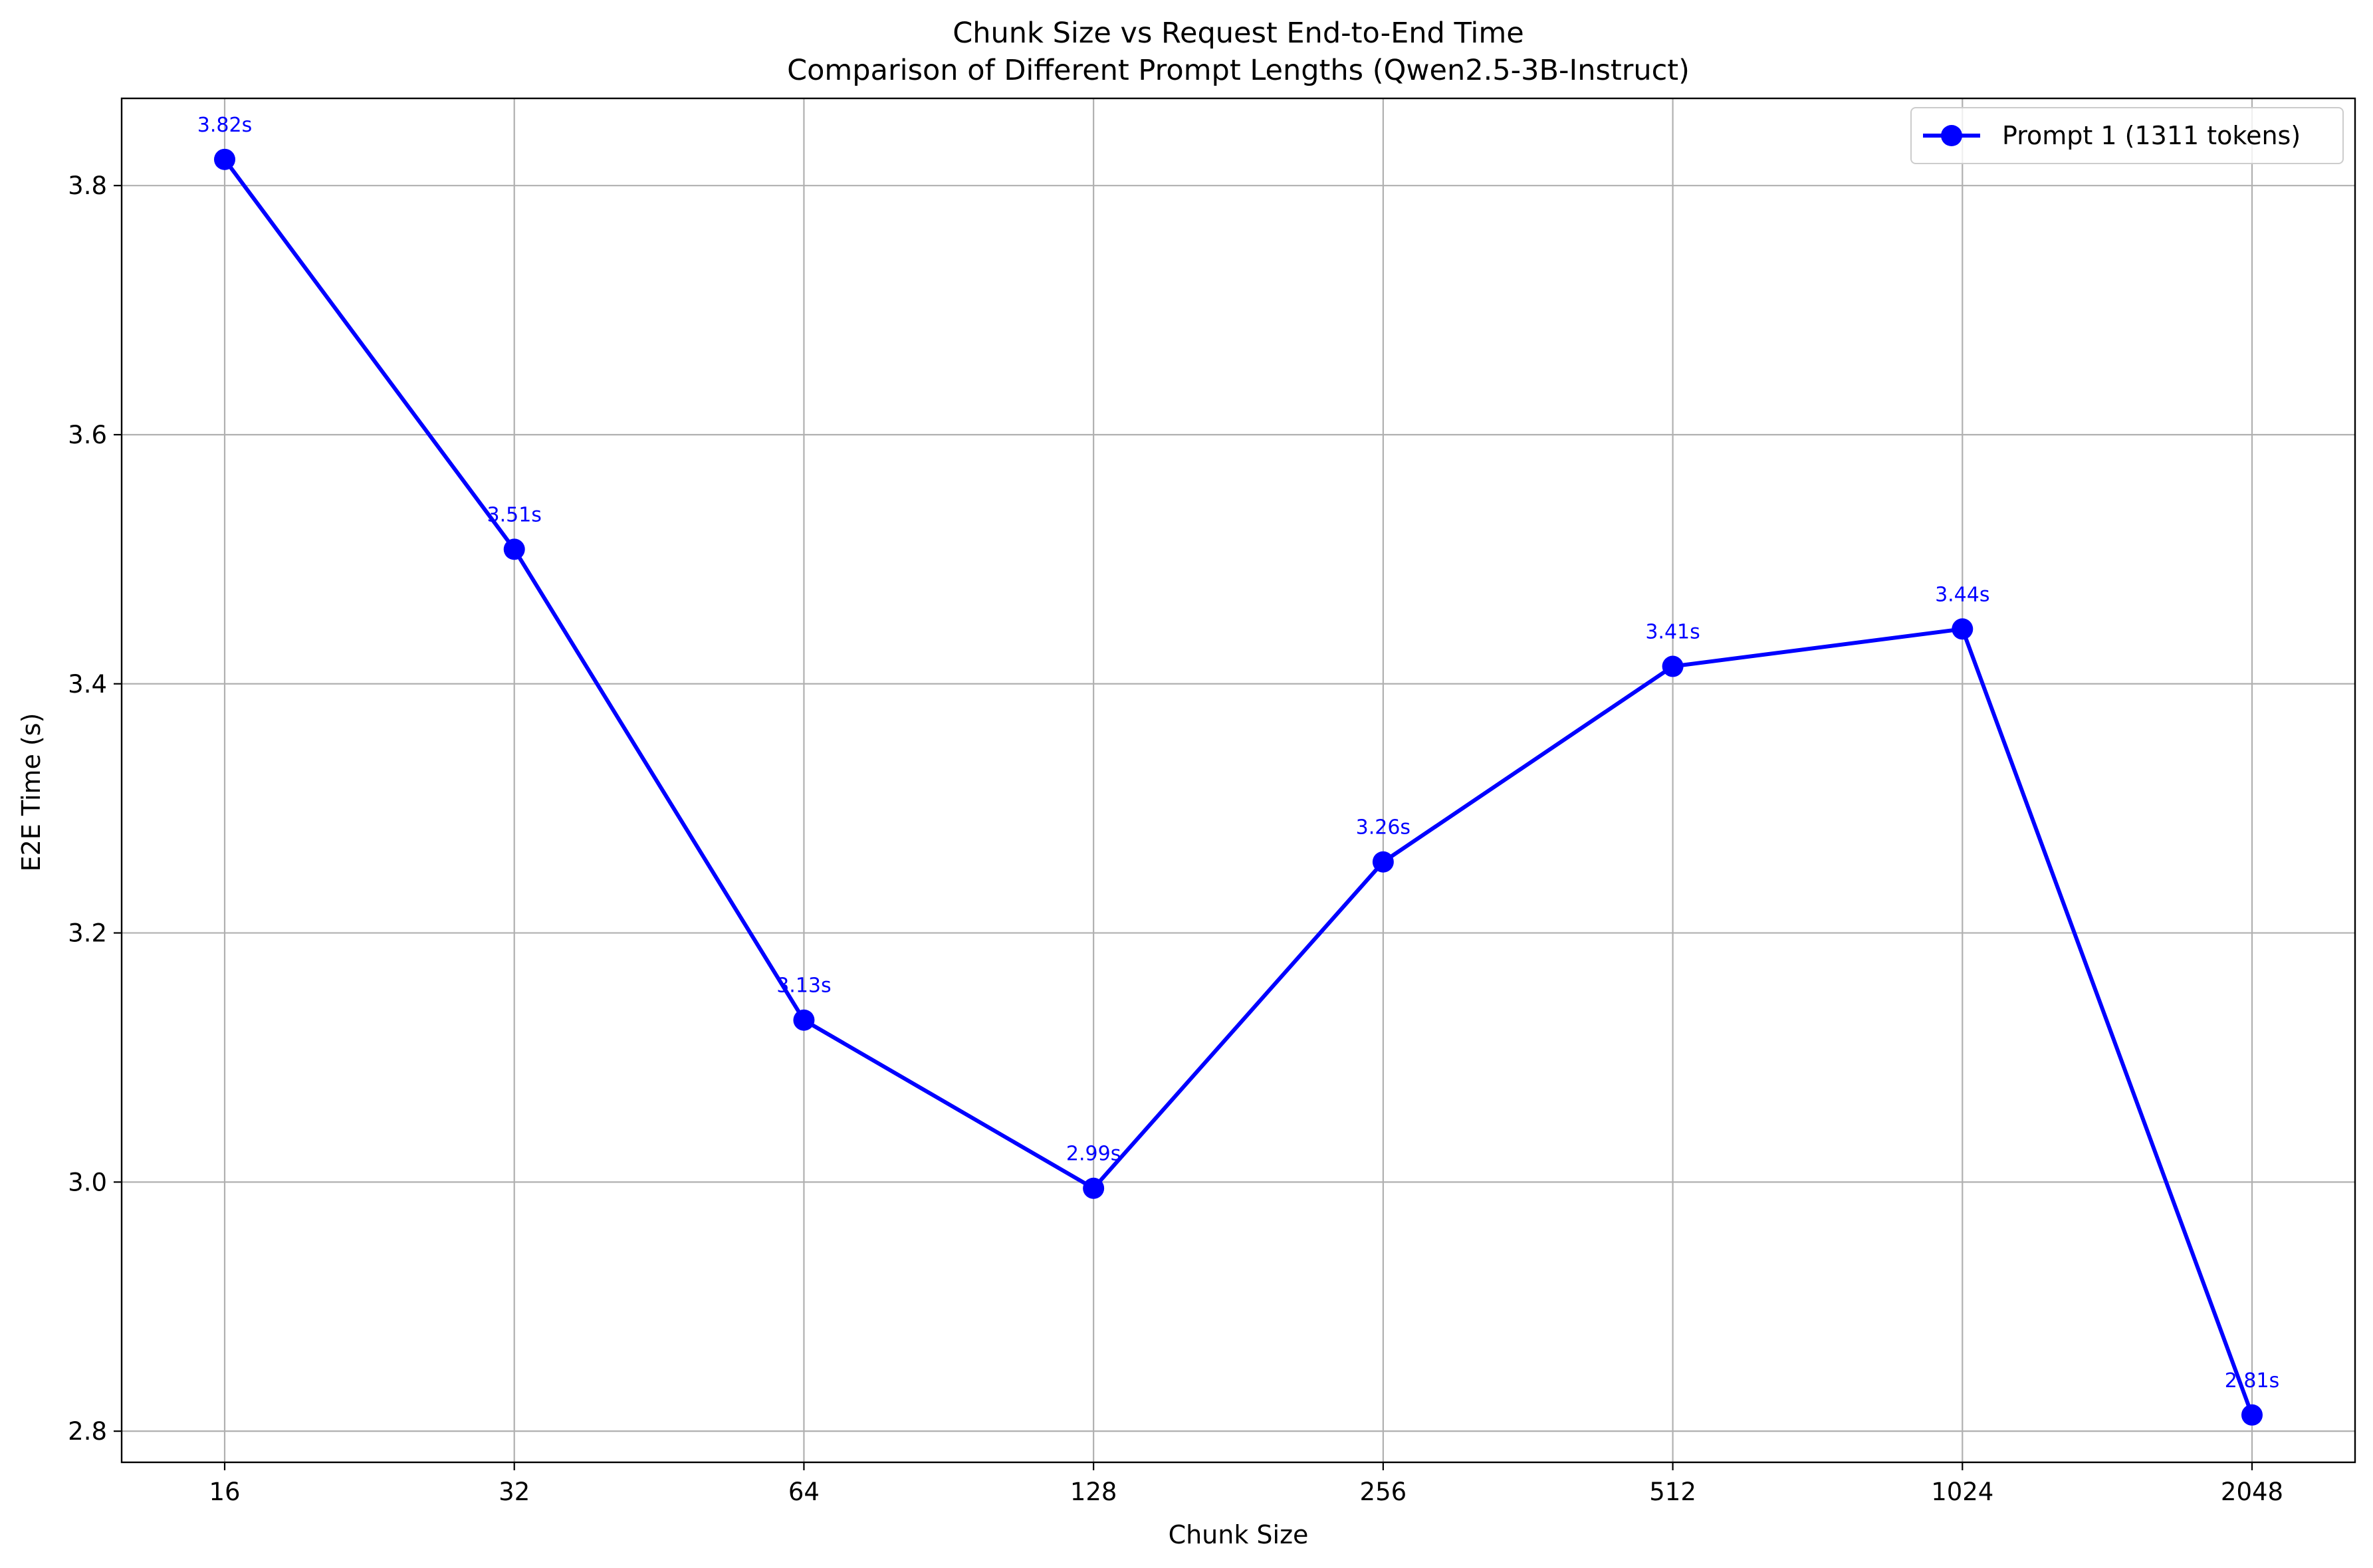  I want to click on y-axis-label: E2E Time (s), so click(31, 792).